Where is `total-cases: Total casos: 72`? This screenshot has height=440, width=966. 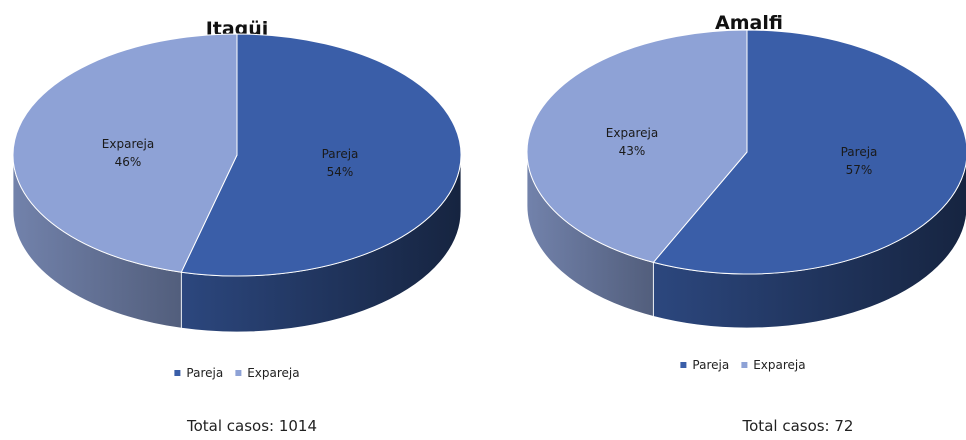 total-cases: Total casos: 72 is located at coordinates (798, 426).